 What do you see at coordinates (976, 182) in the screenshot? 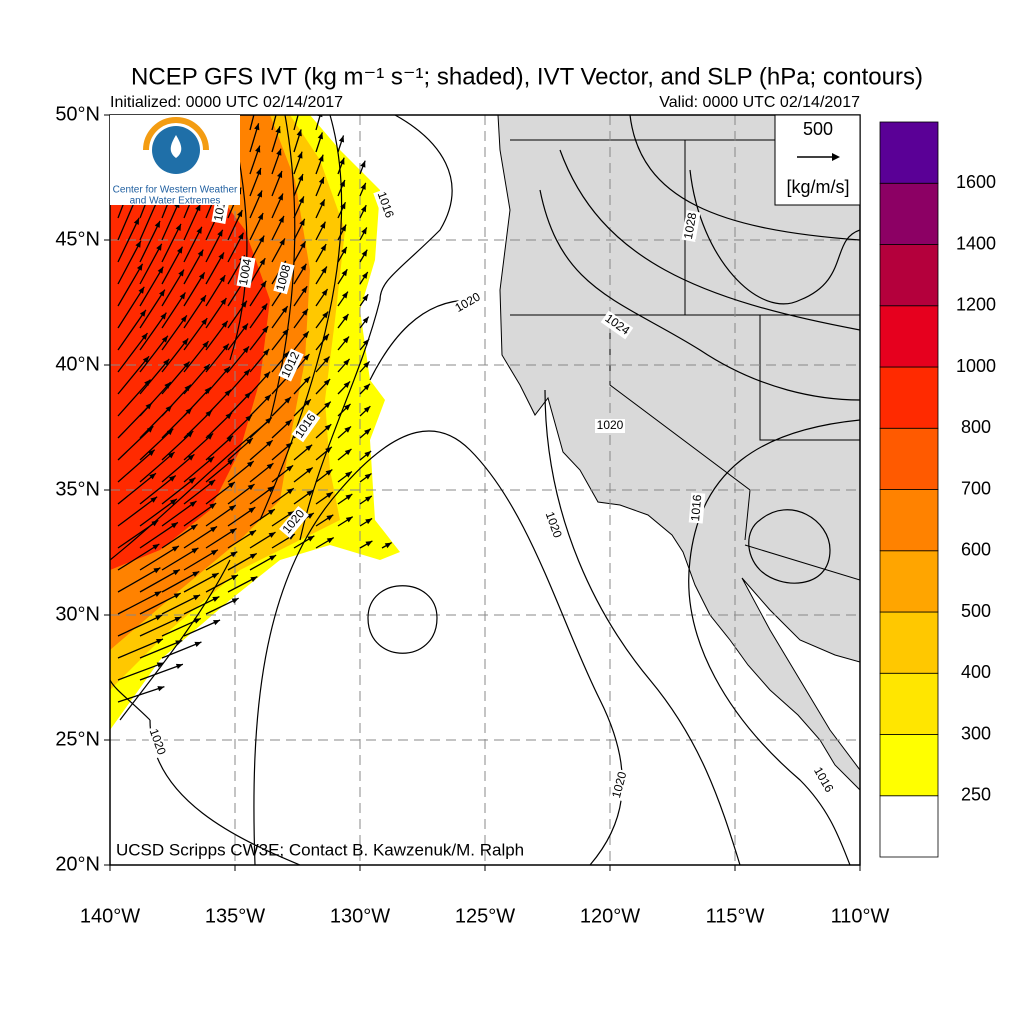
I see `colorbar-label: 1600` at bounding box center [976, 182].